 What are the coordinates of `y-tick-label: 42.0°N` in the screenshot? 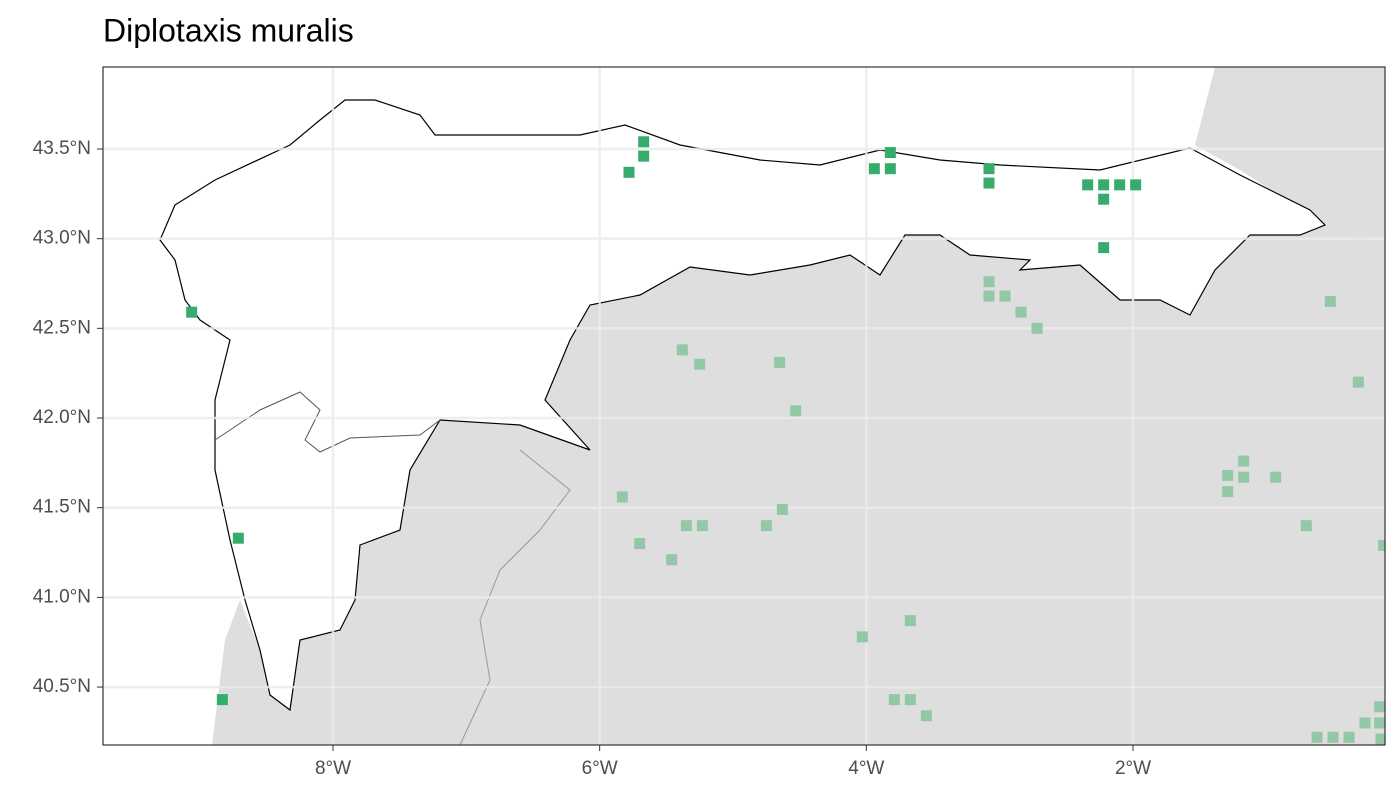 It's located at (62, 417).